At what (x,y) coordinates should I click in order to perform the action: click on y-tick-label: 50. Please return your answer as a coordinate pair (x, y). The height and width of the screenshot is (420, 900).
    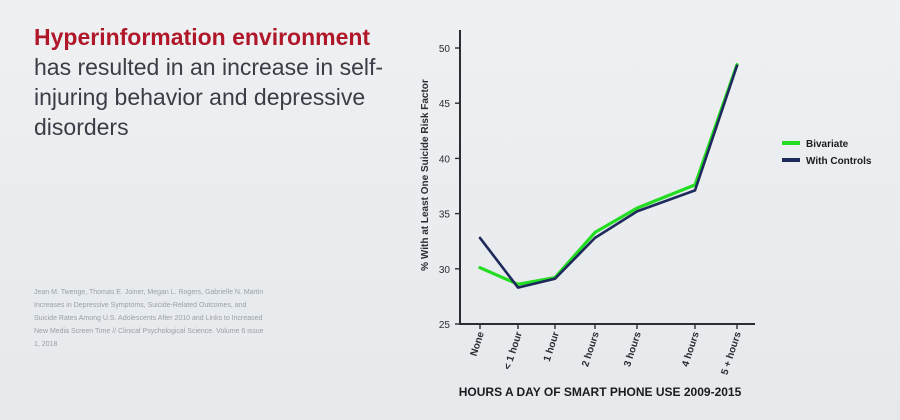
    Looking at the image, I should click on (445, 49).